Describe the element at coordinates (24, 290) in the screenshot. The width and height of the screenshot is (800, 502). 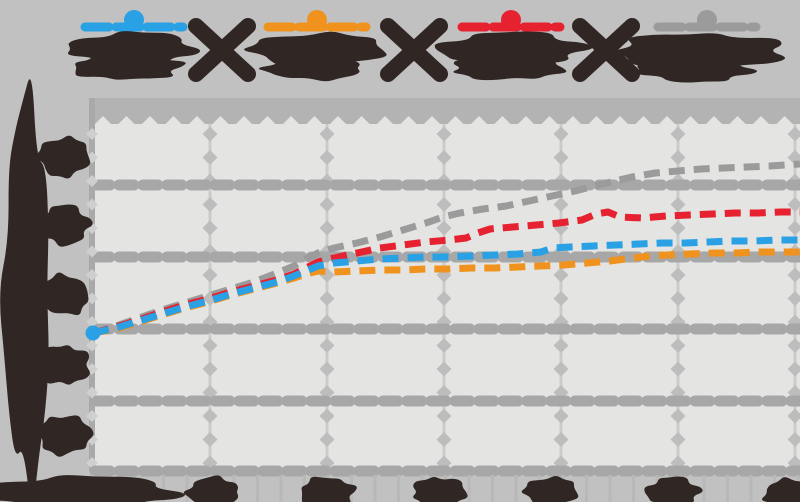
I see `obscured-text-y-axis-title` at that location.